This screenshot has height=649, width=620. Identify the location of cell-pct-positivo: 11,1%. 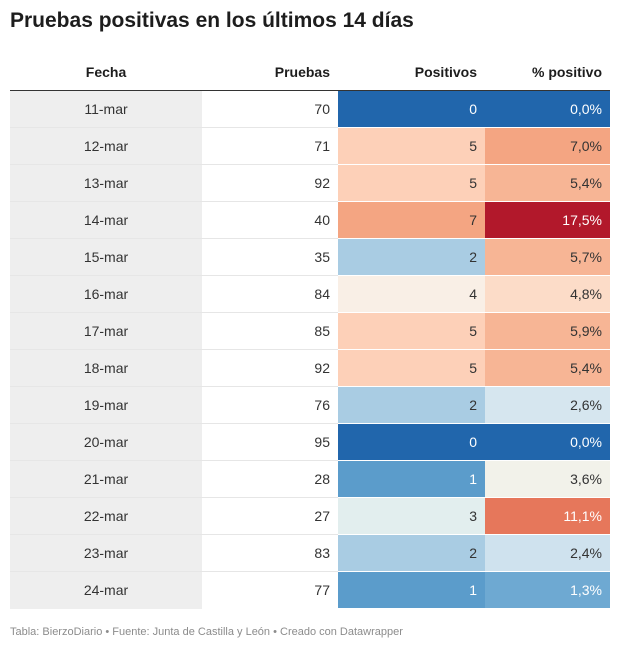
(547, 516).